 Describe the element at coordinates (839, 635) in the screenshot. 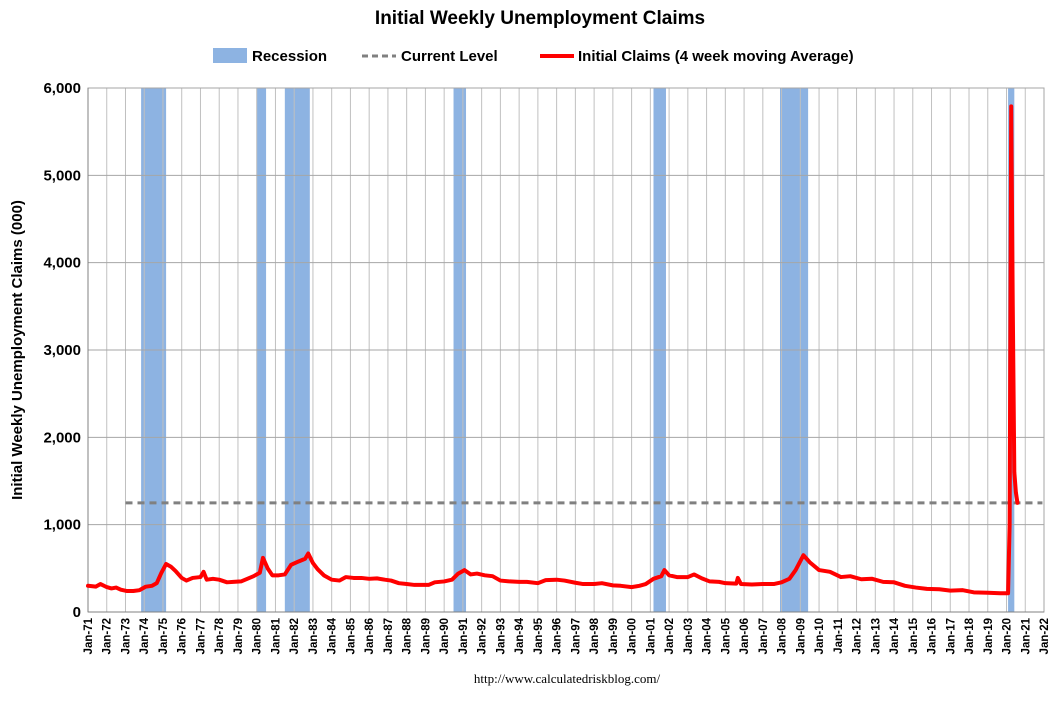

I see `x-tick-label-40: Jan-11` at that location.